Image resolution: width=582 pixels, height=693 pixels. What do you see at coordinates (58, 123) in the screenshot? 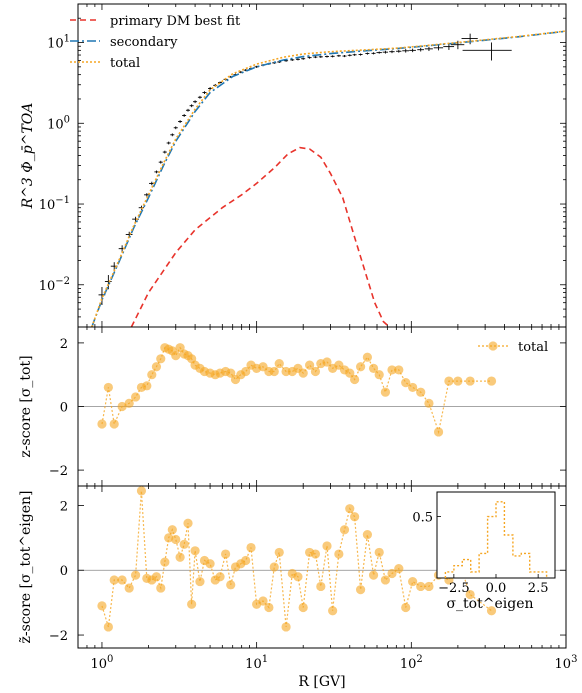
I see `y-tick-label: 10⁰` at bounding box center [58, 123].